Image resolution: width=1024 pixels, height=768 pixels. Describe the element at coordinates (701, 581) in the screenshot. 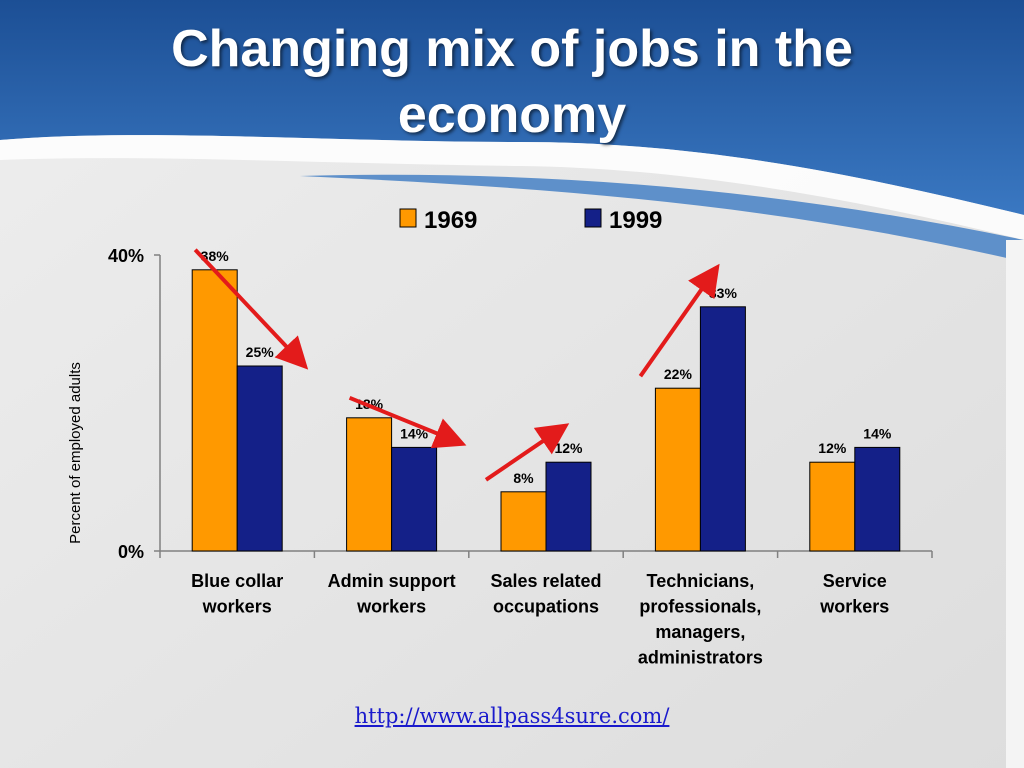

I see `category-label: Technicians,` at that location.